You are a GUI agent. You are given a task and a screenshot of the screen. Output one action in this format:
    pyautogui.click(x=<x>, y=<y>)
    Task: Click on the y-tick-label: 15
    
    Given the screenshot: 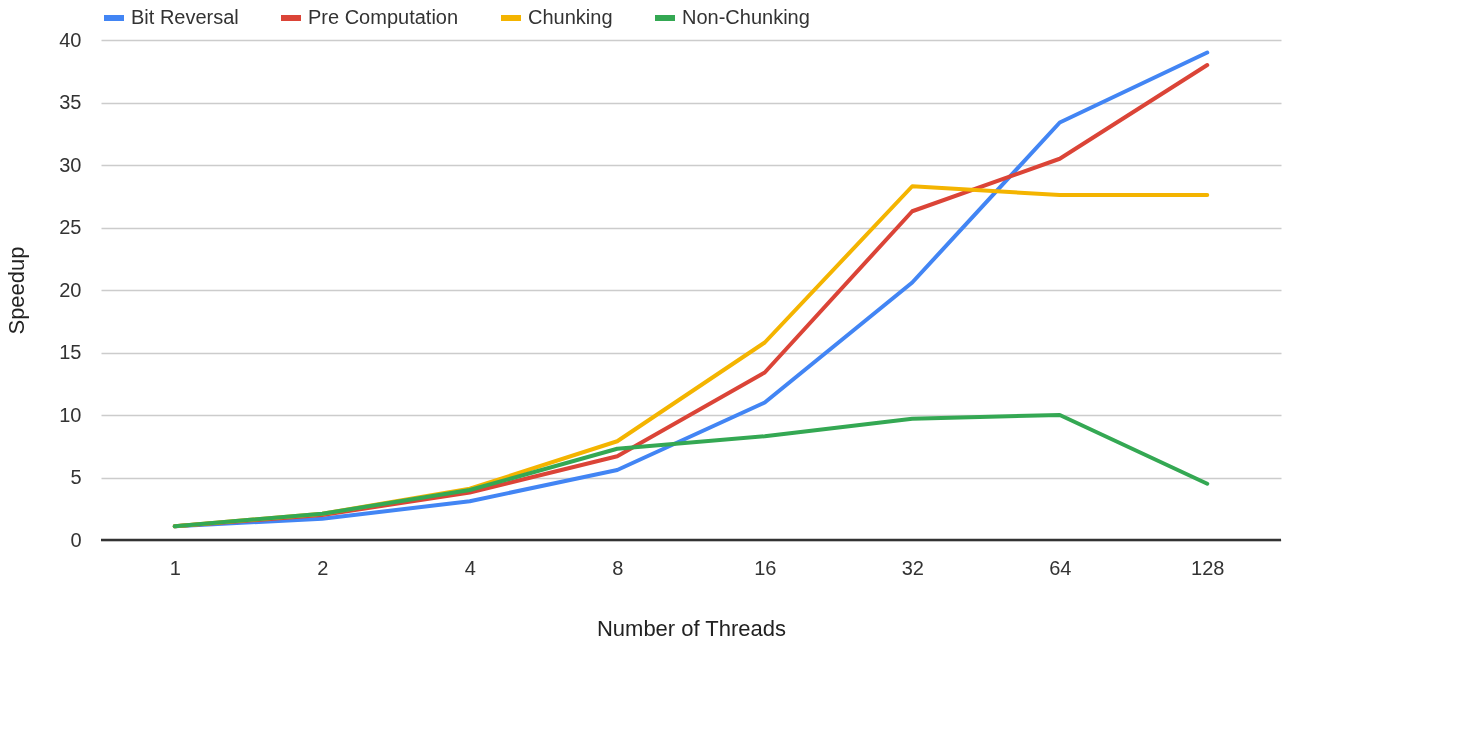 What is the action you would take?
    pyautogui.click(x=70, y=352)
    